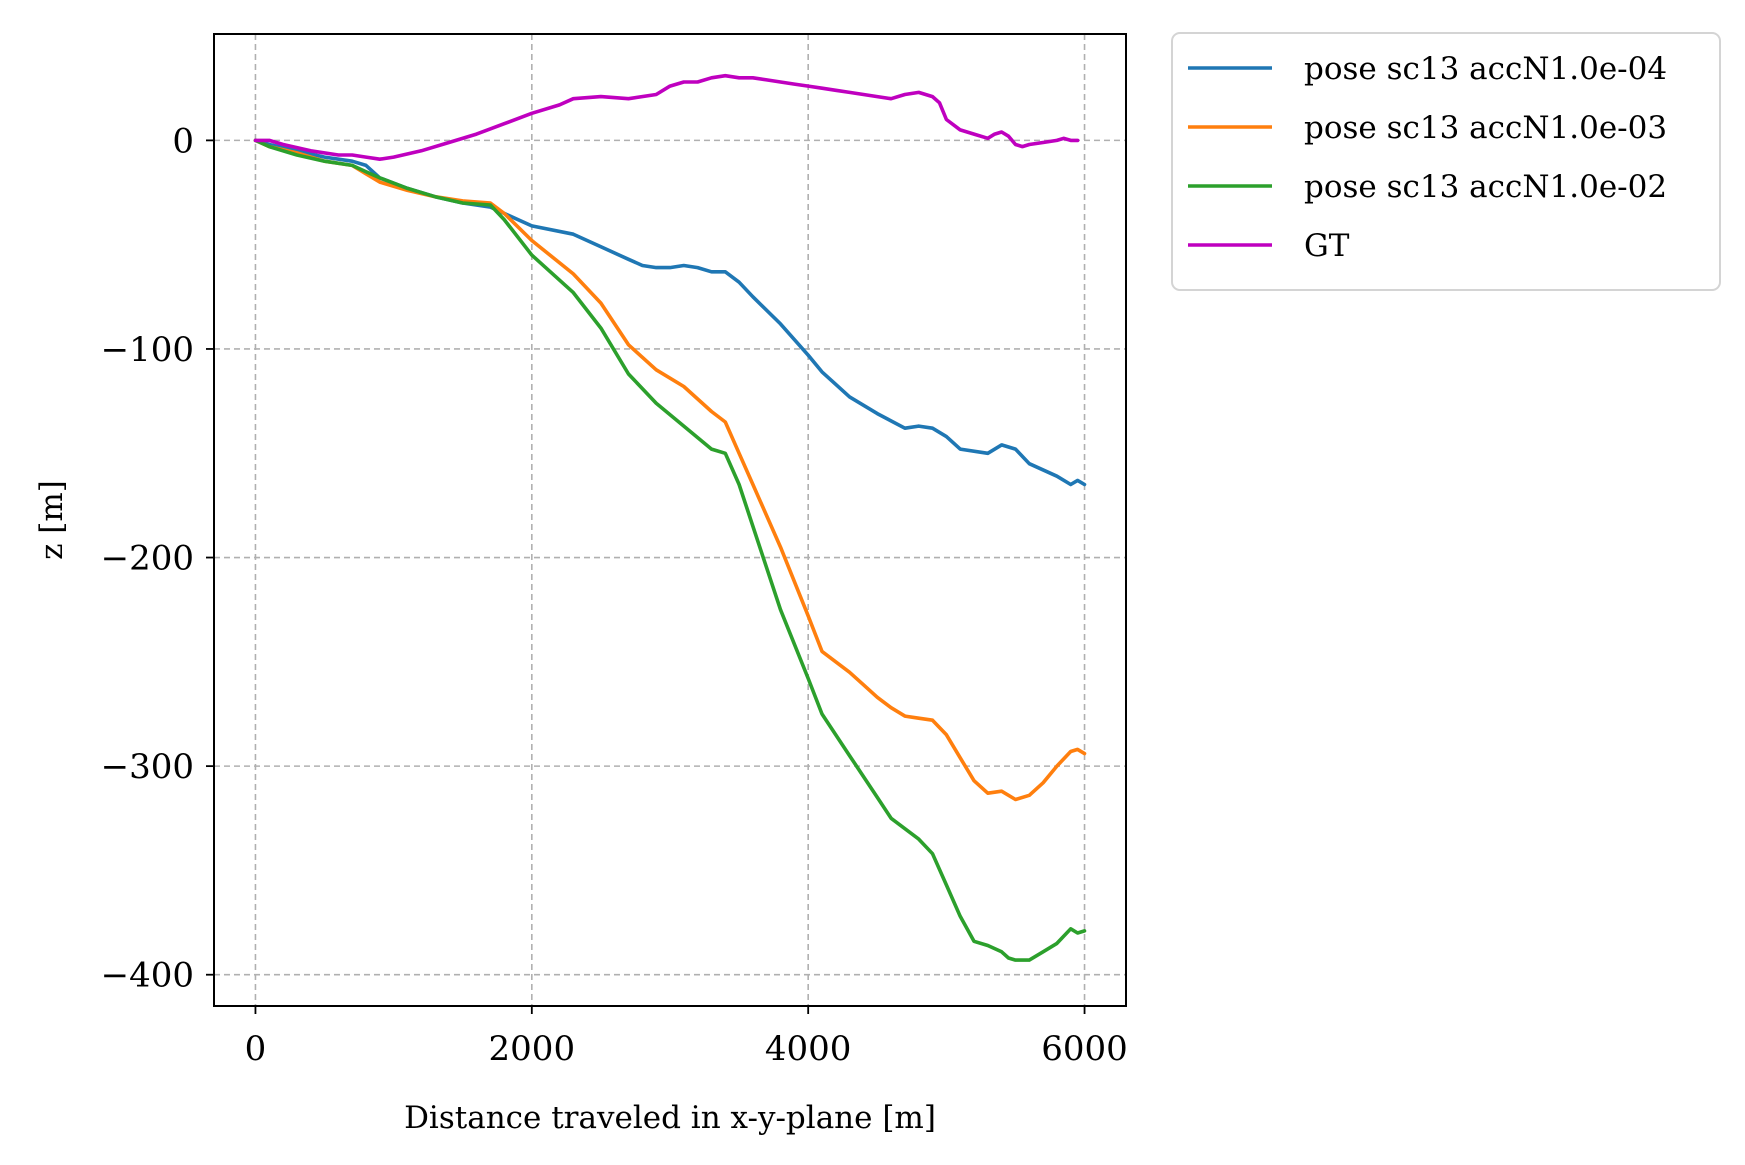 The image size is (1745, 1165). I want to click on y-tick-label: −300, so click(147, 767).